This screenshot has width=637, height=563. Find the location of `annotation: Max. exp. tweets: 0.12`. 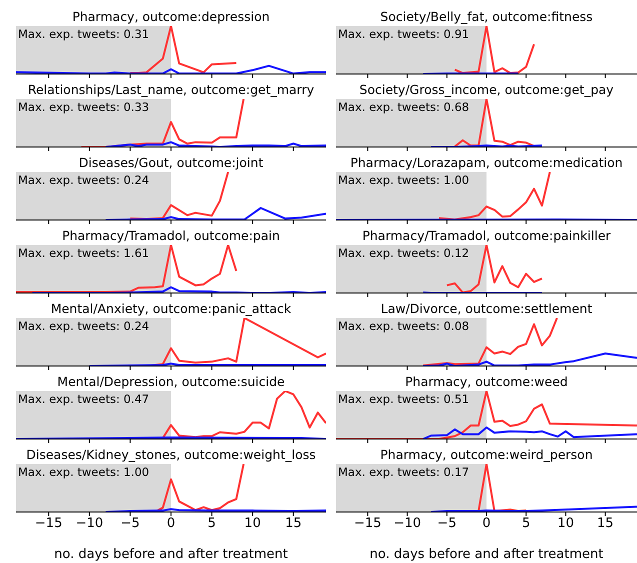

annotation: Max. exp. tweets: 0.12 is located at coordinates (404, 253).